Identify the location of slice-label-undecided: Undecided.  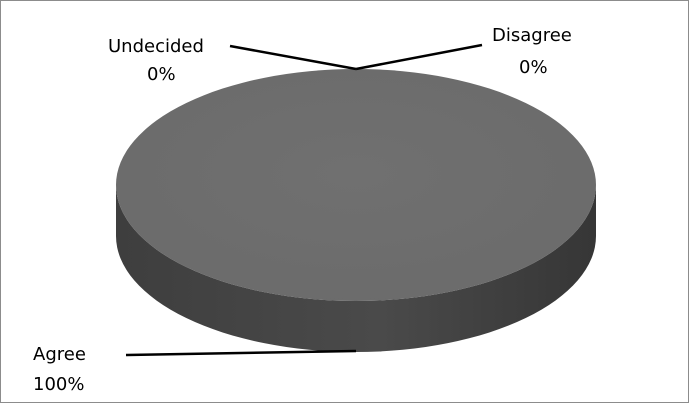
(156, 46).